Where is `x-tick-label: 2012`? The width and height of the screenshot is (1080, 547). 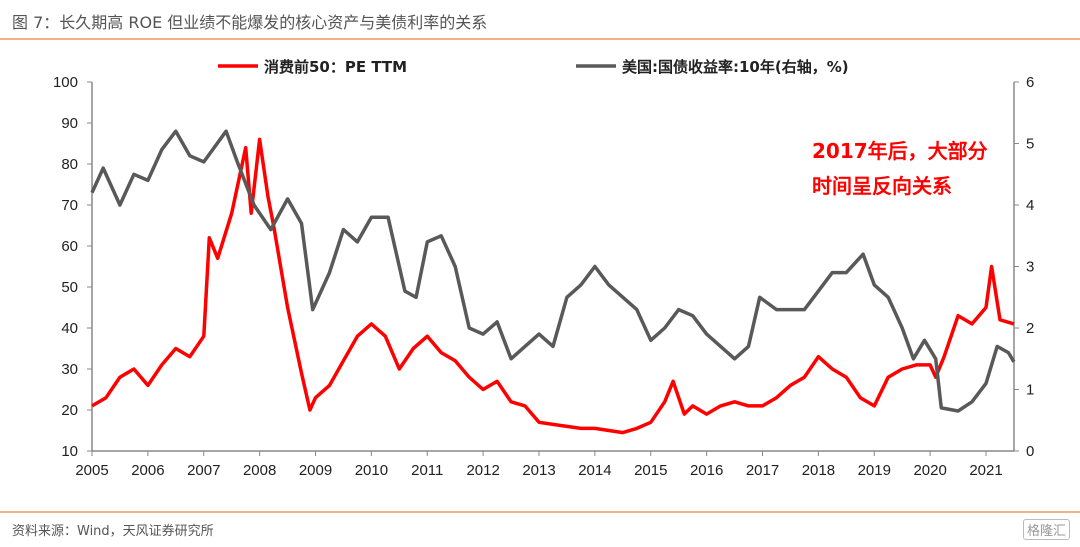 x-tick-label: 2012 is located at coordinates (482, 470).